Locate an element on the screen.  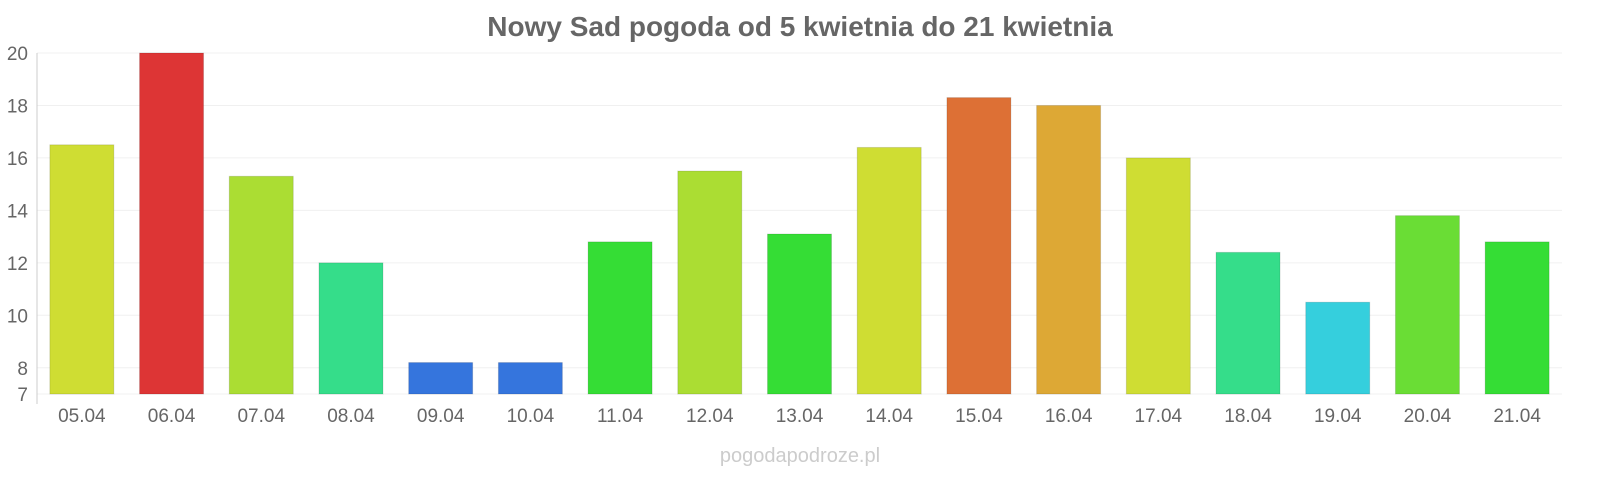
x-tick-label: 07.04 is located at coordinates (261, 416).